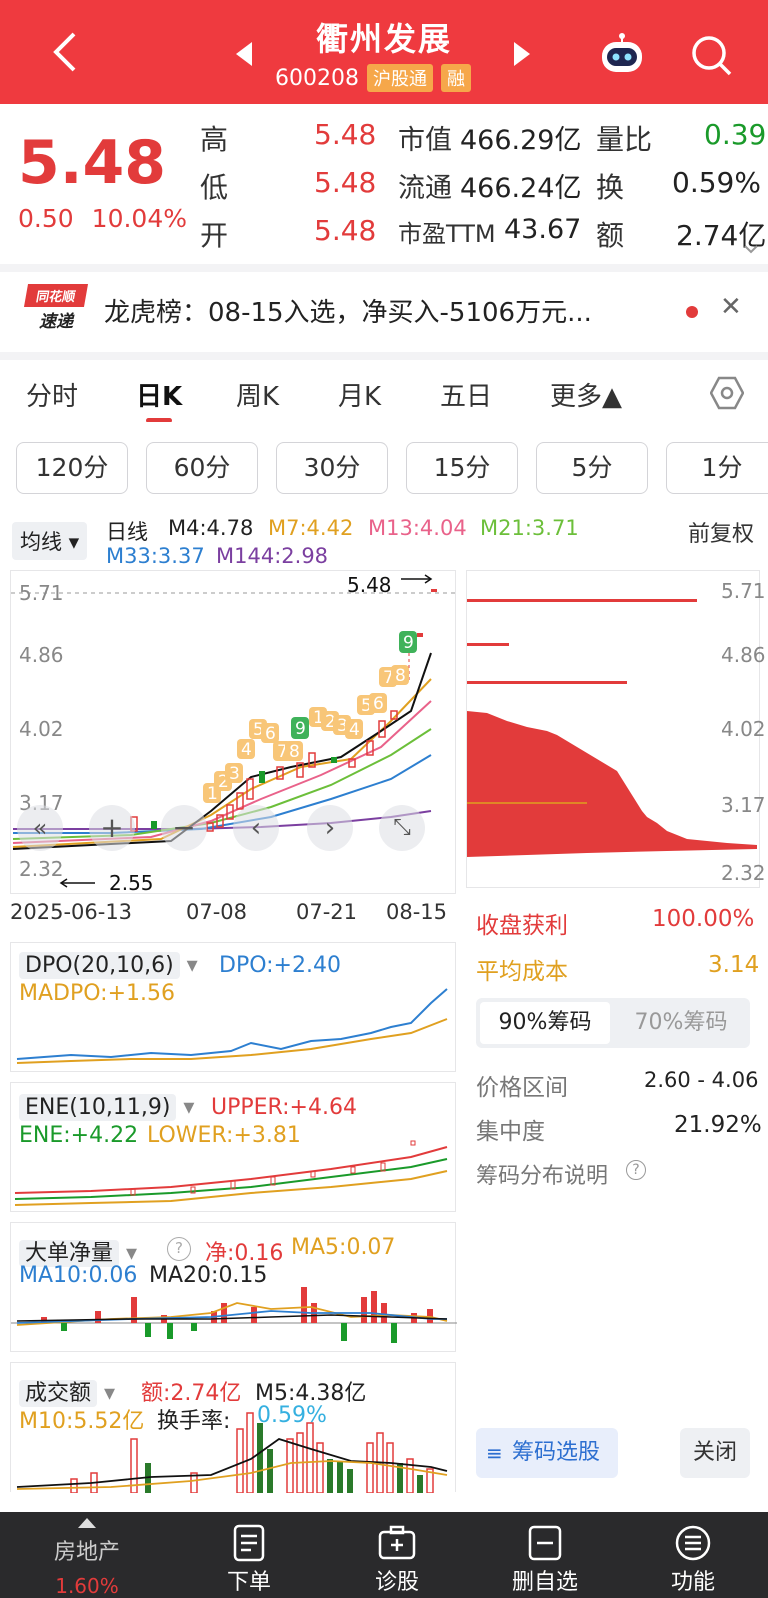 The width and height of the screenshot is (768, 1598). I want to click on nav-functions-label: 功能, so click(692, 1582).